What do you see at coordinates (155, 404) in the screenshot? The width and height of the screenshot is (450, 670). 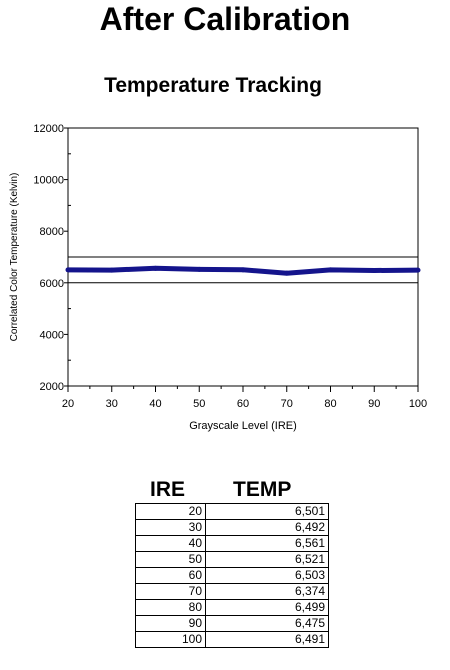 I see `x-tick-label: 40` at bounding box center [155, 404].